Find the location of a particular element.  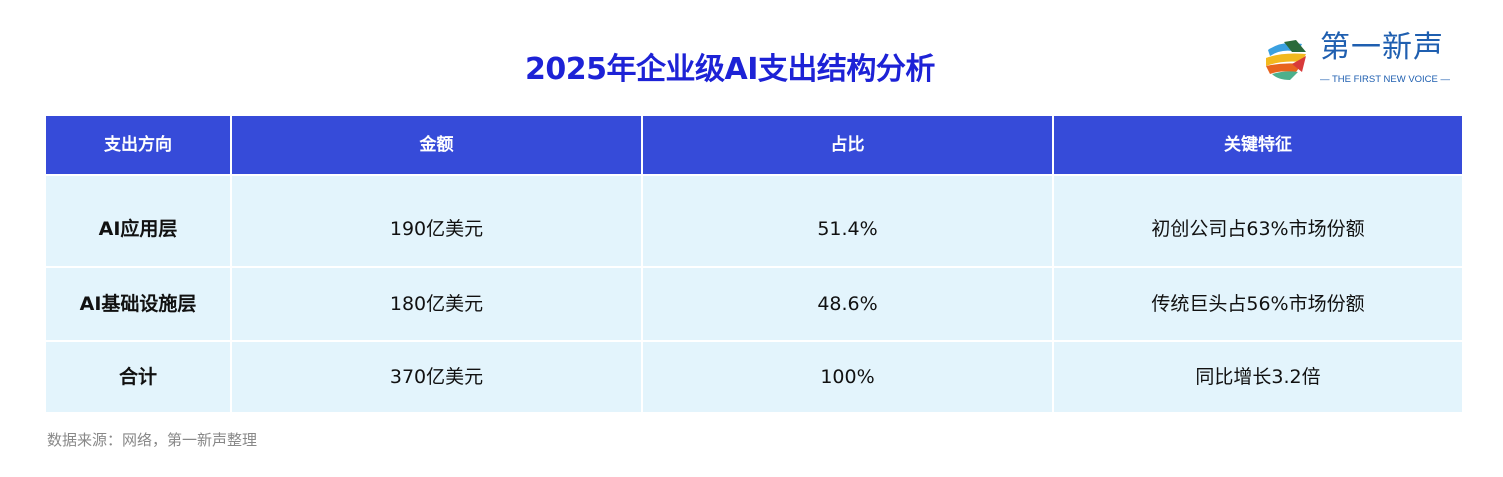

header-share: 占比 is located at coordinates (847, 145).